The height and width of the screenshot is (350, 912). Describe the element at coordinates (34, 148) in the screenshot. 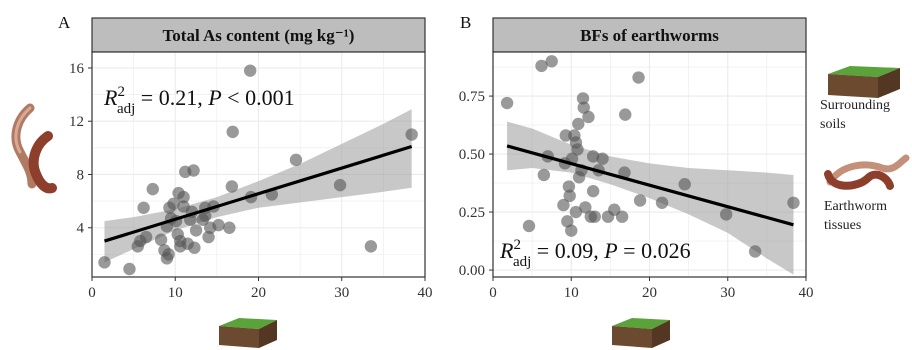

I see `earthworm-left-icon` at that location.